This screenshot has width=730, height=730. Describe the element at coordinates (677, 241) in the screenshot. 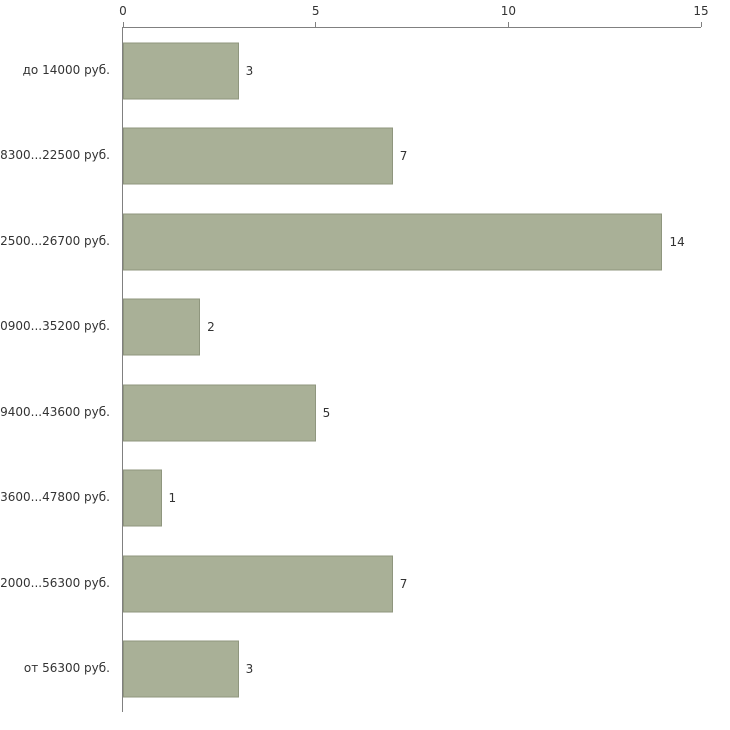

I see `bar-value-label: 14` at that location.